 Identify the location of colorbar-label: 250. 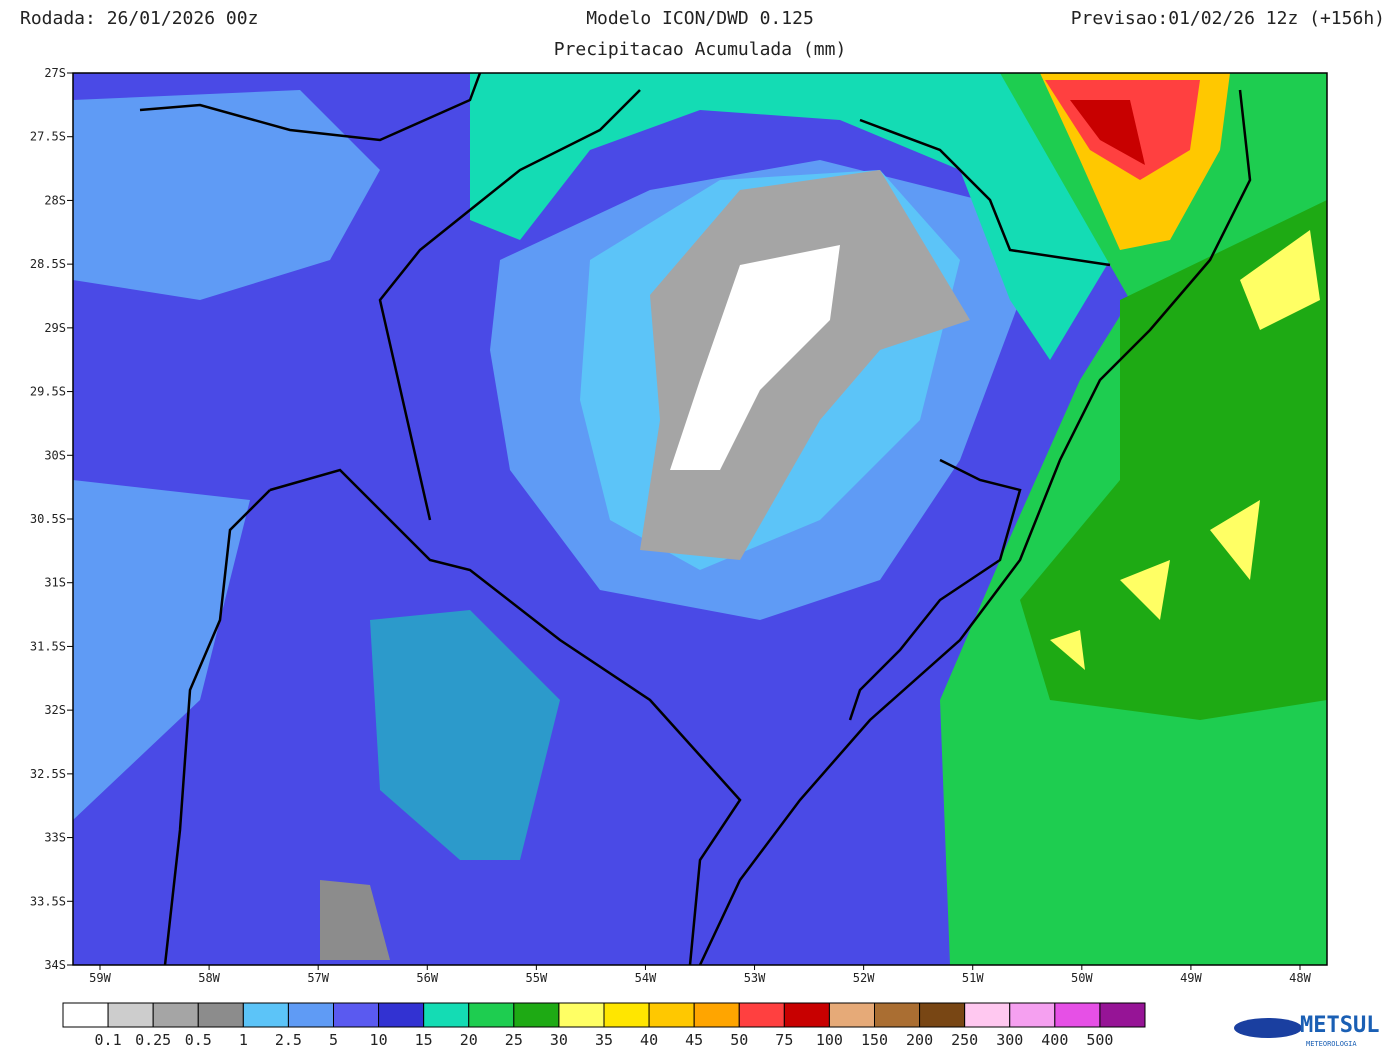
(964, 1040).